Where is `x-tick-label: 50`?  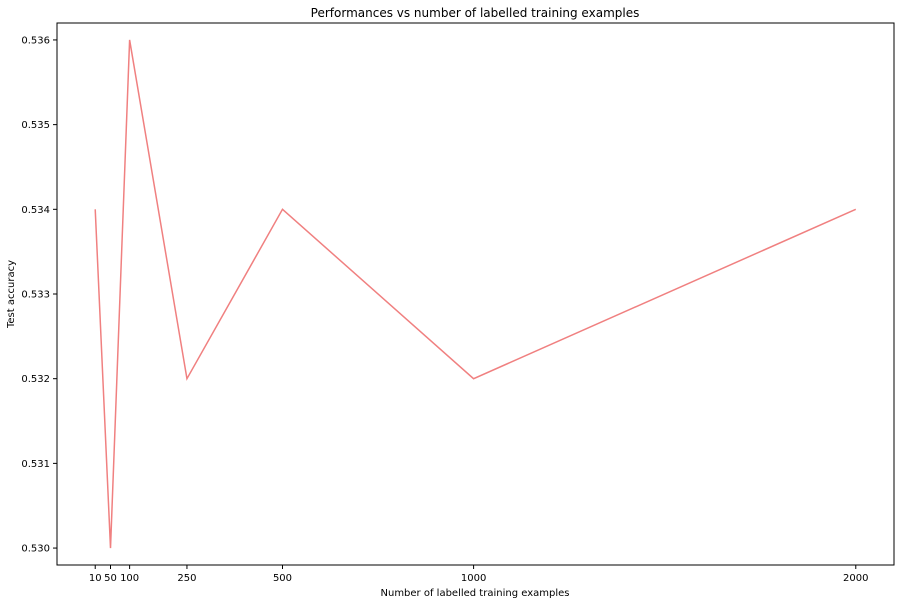
x-tick-label: 50 is located at coordinates (110, 578).